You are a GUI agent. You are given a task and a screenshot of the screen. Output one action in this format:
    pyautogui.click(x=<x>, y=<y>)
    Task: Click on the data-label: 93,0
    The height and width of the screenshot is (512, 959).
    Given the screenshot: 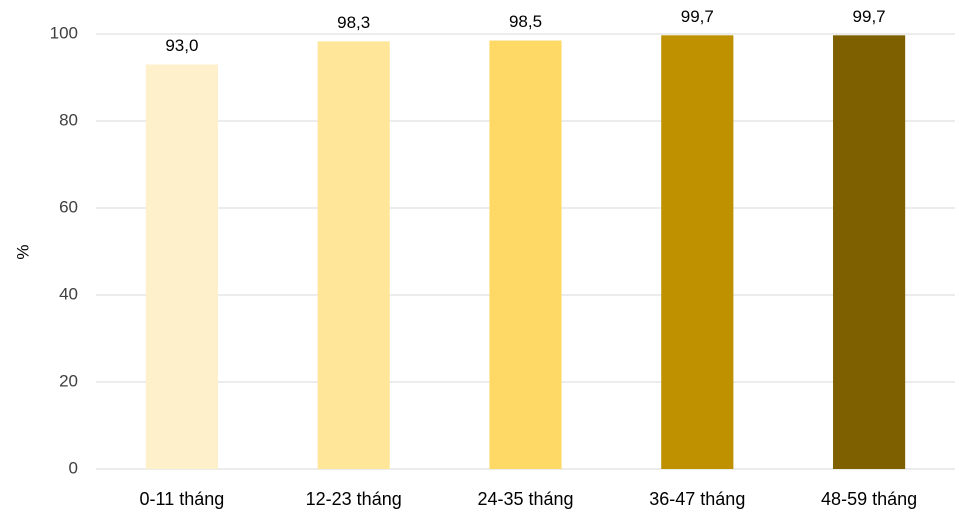 What is the action you would take?
    pyautogui.click(x=181, y=45)
    